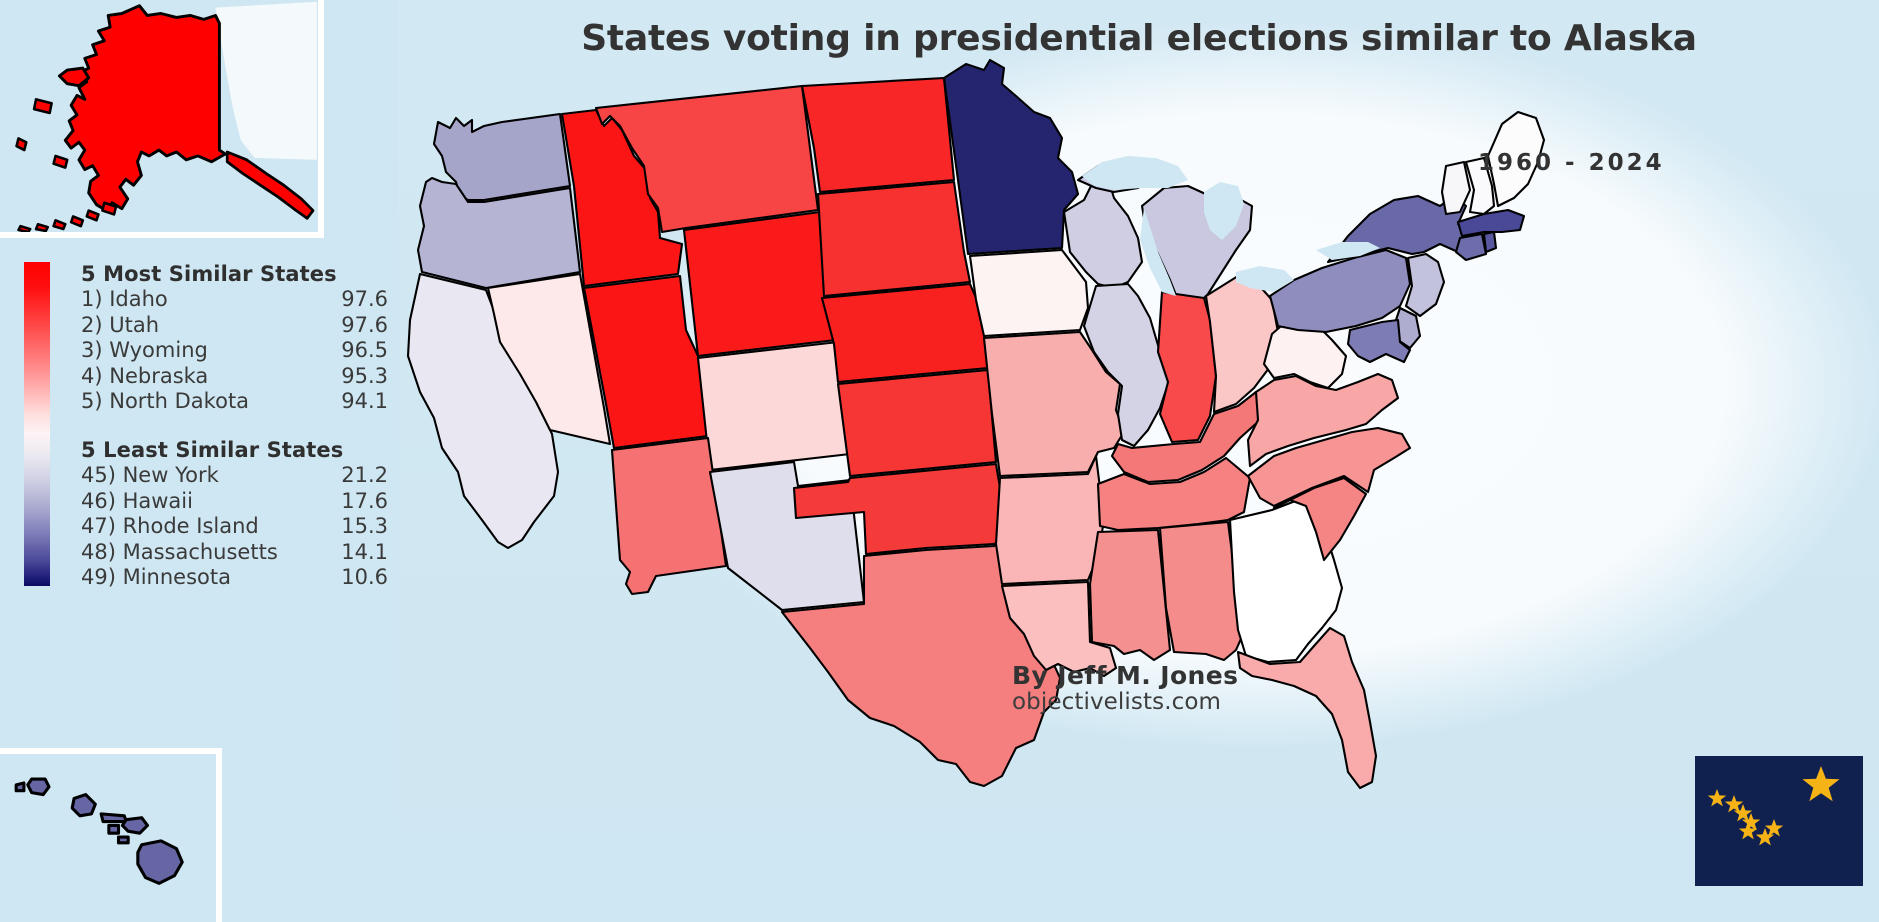 Image resolution: width=1879 pixels, height=922 pixels. Describe the element at coordinates (144, 350) in the screenshot. I see `state-label: 3) Wyoming` at that location.